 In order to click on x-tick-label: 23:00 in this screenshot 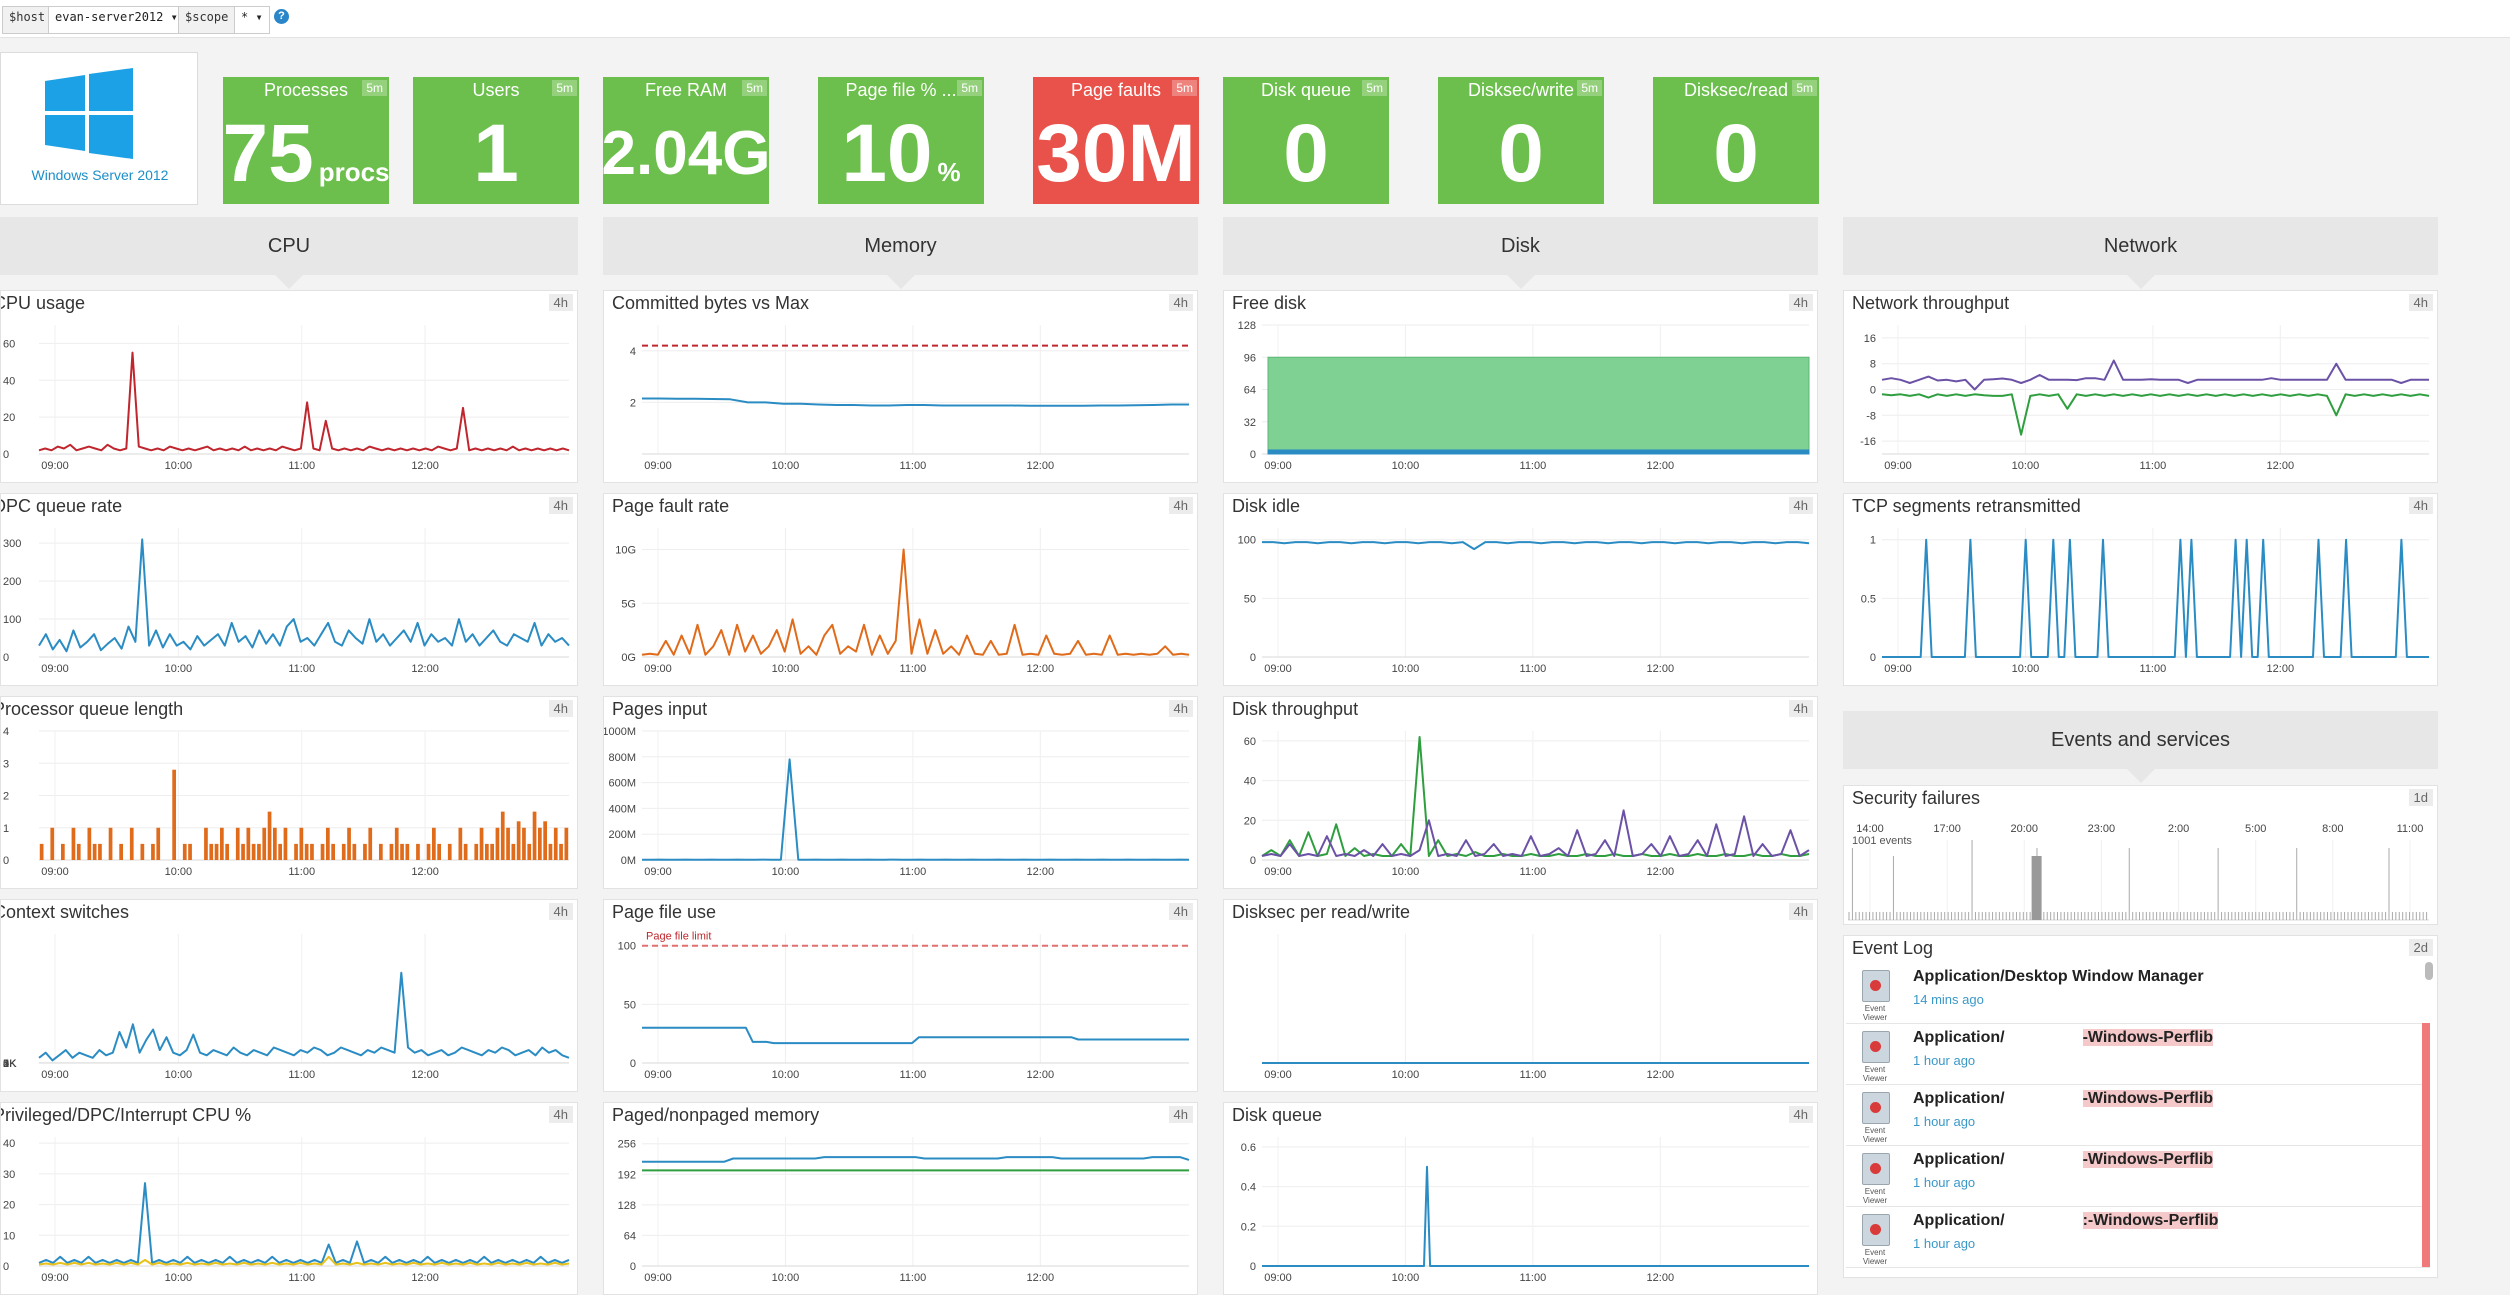, I will do `click(2102, 829)`.